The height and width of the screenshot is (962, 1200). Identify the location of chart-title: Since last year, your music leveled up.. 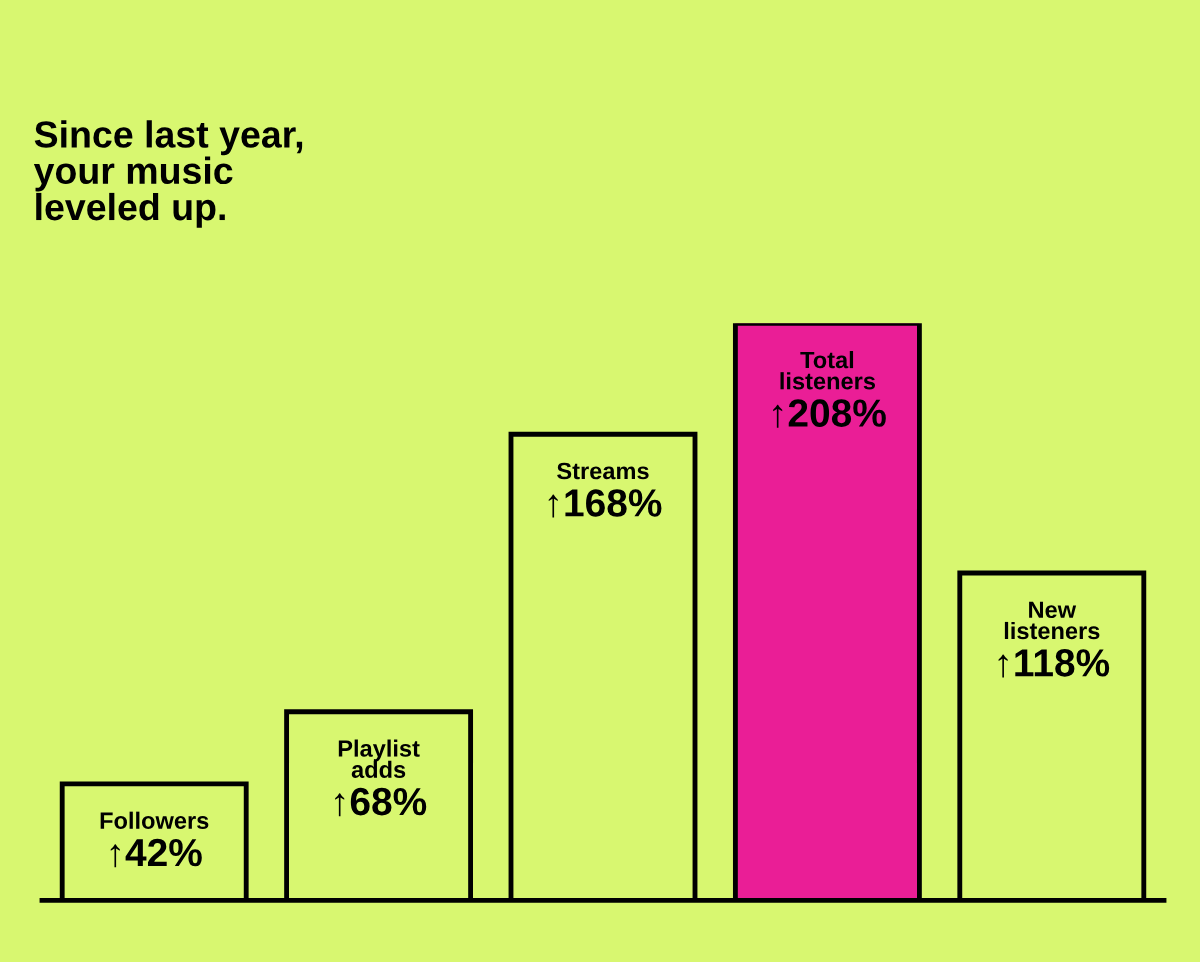
(168, 174).